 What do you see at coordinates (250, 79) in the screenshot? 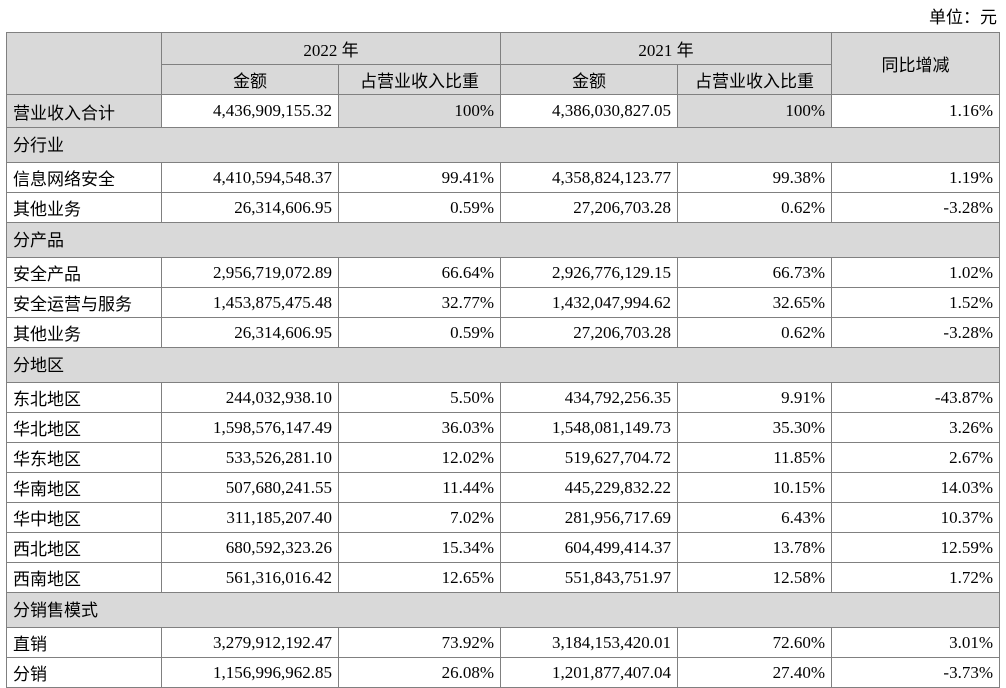
I see `amount-2022-header: 金额` at bounding box center [250, 79].